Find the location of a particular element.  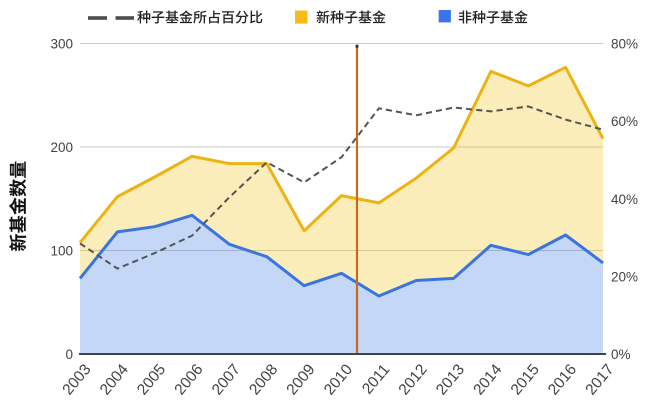

svg-text: 60% is located at coordinates (624, 121).